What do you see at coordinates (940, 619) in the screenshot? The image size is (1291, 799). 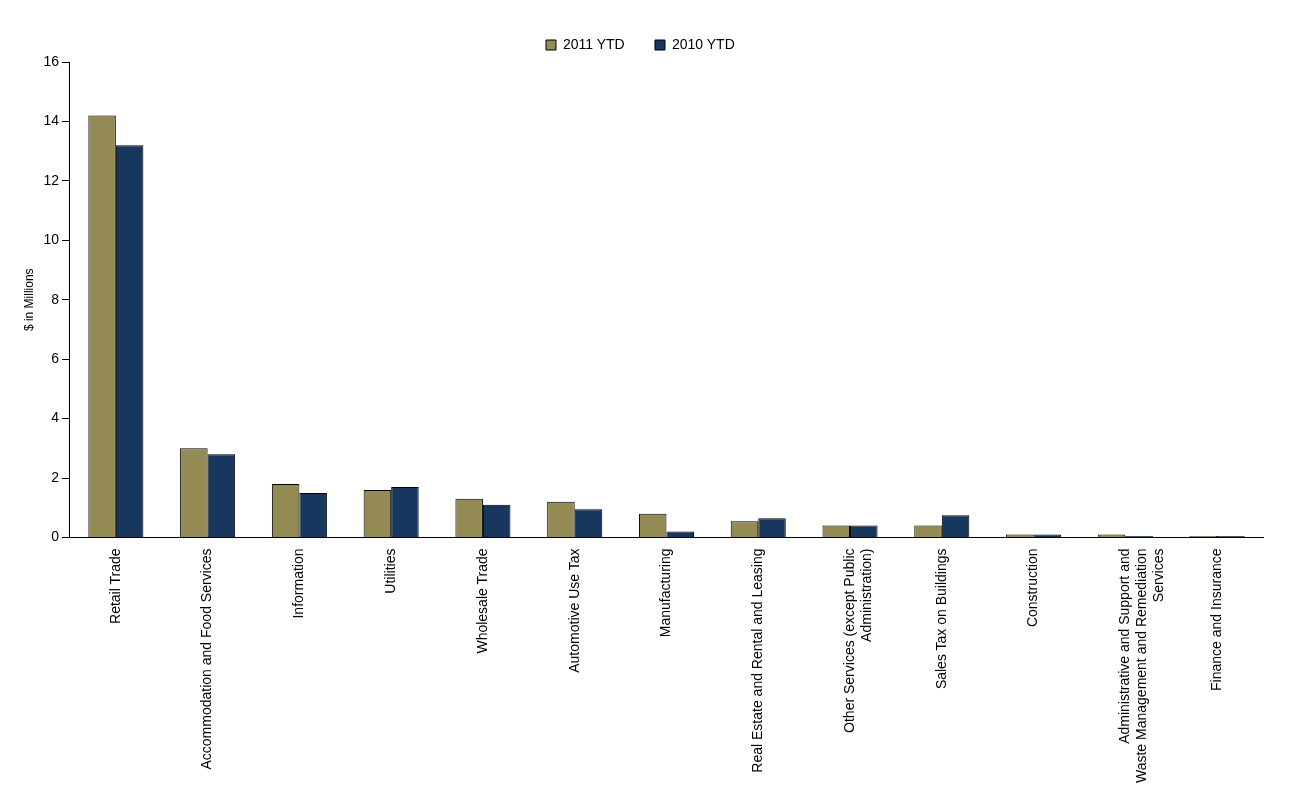 I see `x-tick-label: Sales Tax on Buildings` at bounding box center [940, 619].